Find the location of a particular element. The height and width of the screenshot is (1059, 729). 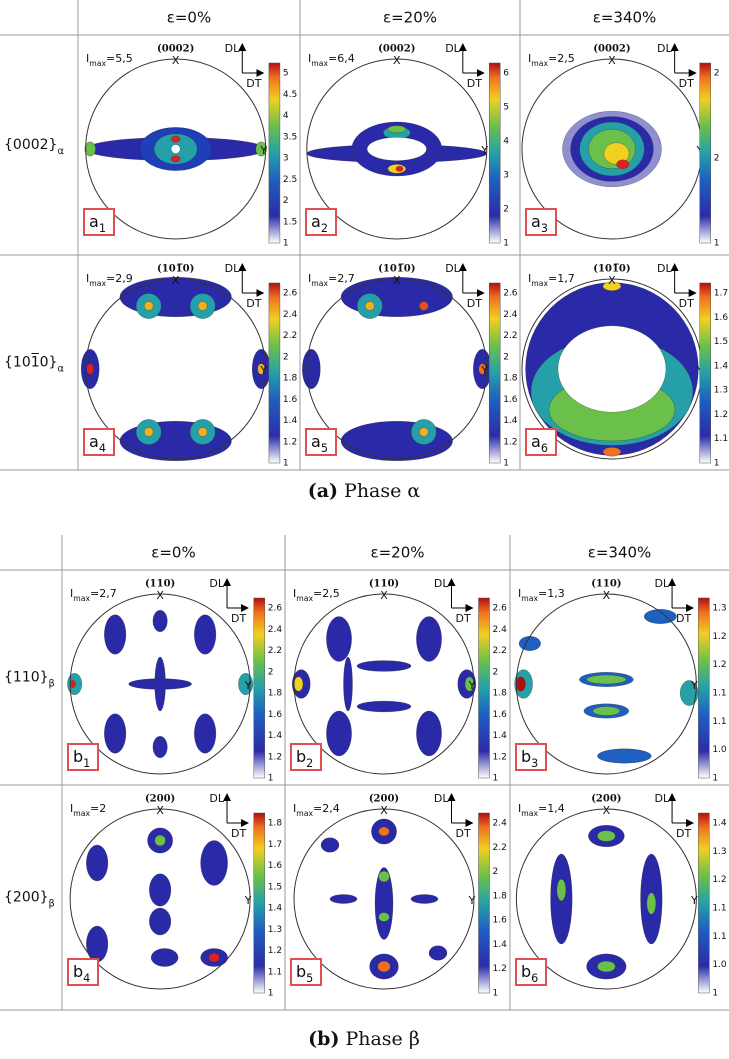

imax-value: =2,7 is located at coordinates (341, 278).